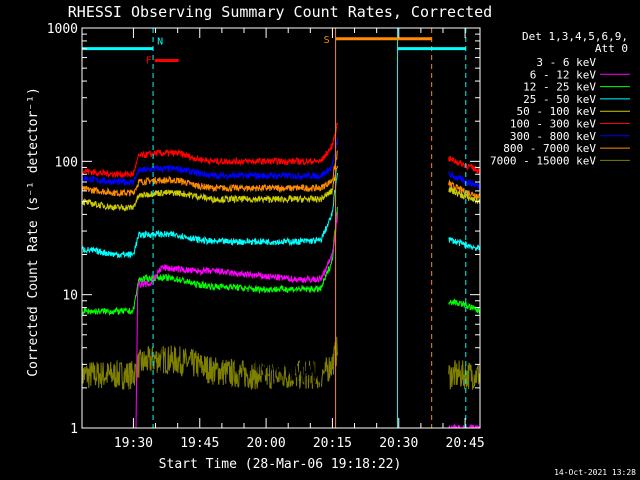  I want to click on x-tick-label: 20:00, so click(266, 443).